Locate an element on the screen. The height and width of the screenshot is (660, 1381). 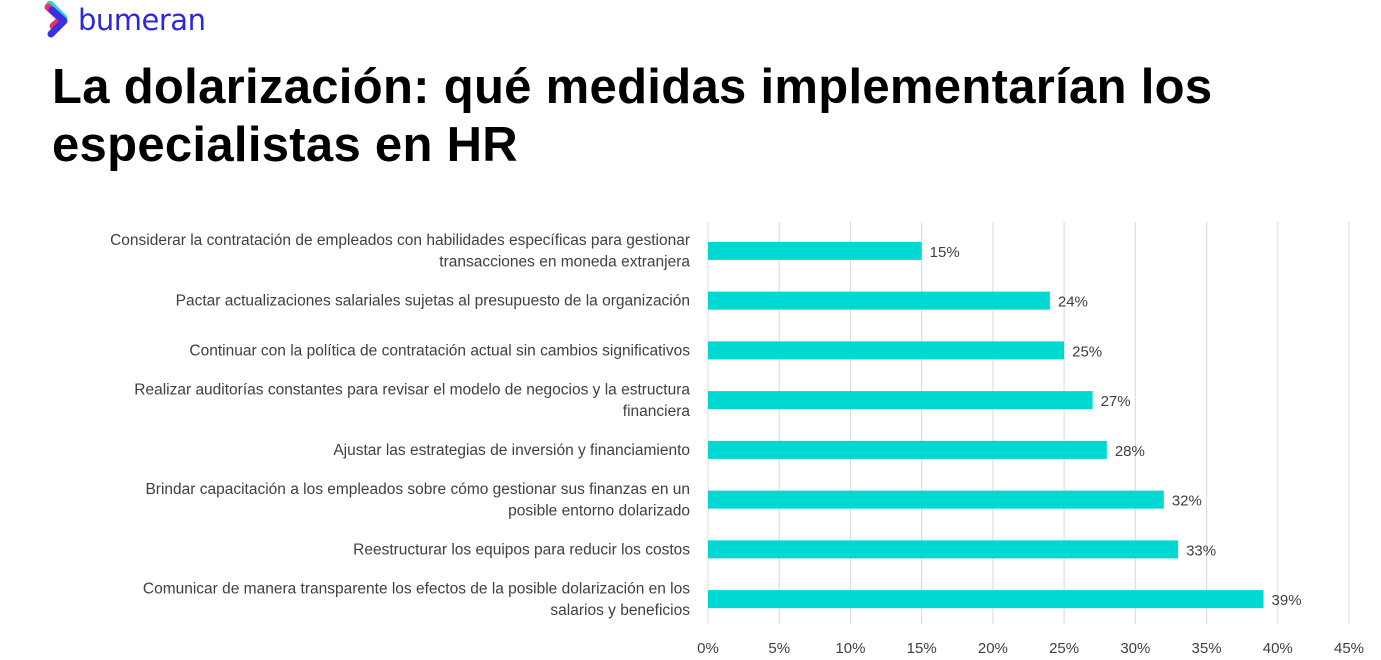
x-tick-label: 30% is located at coordinates (1135, 648).